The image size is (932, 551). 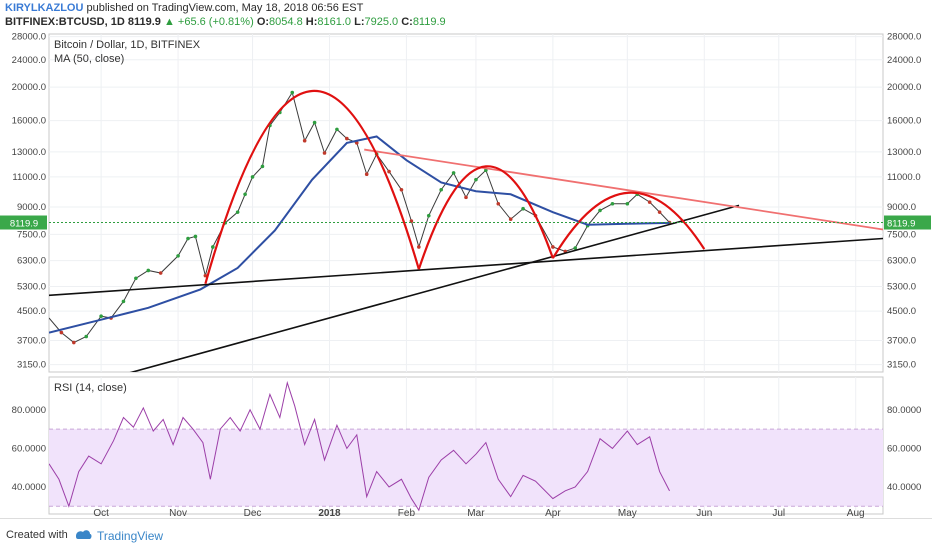 I want to click on x-tick-label: Apr, so click(x=553, y=513).